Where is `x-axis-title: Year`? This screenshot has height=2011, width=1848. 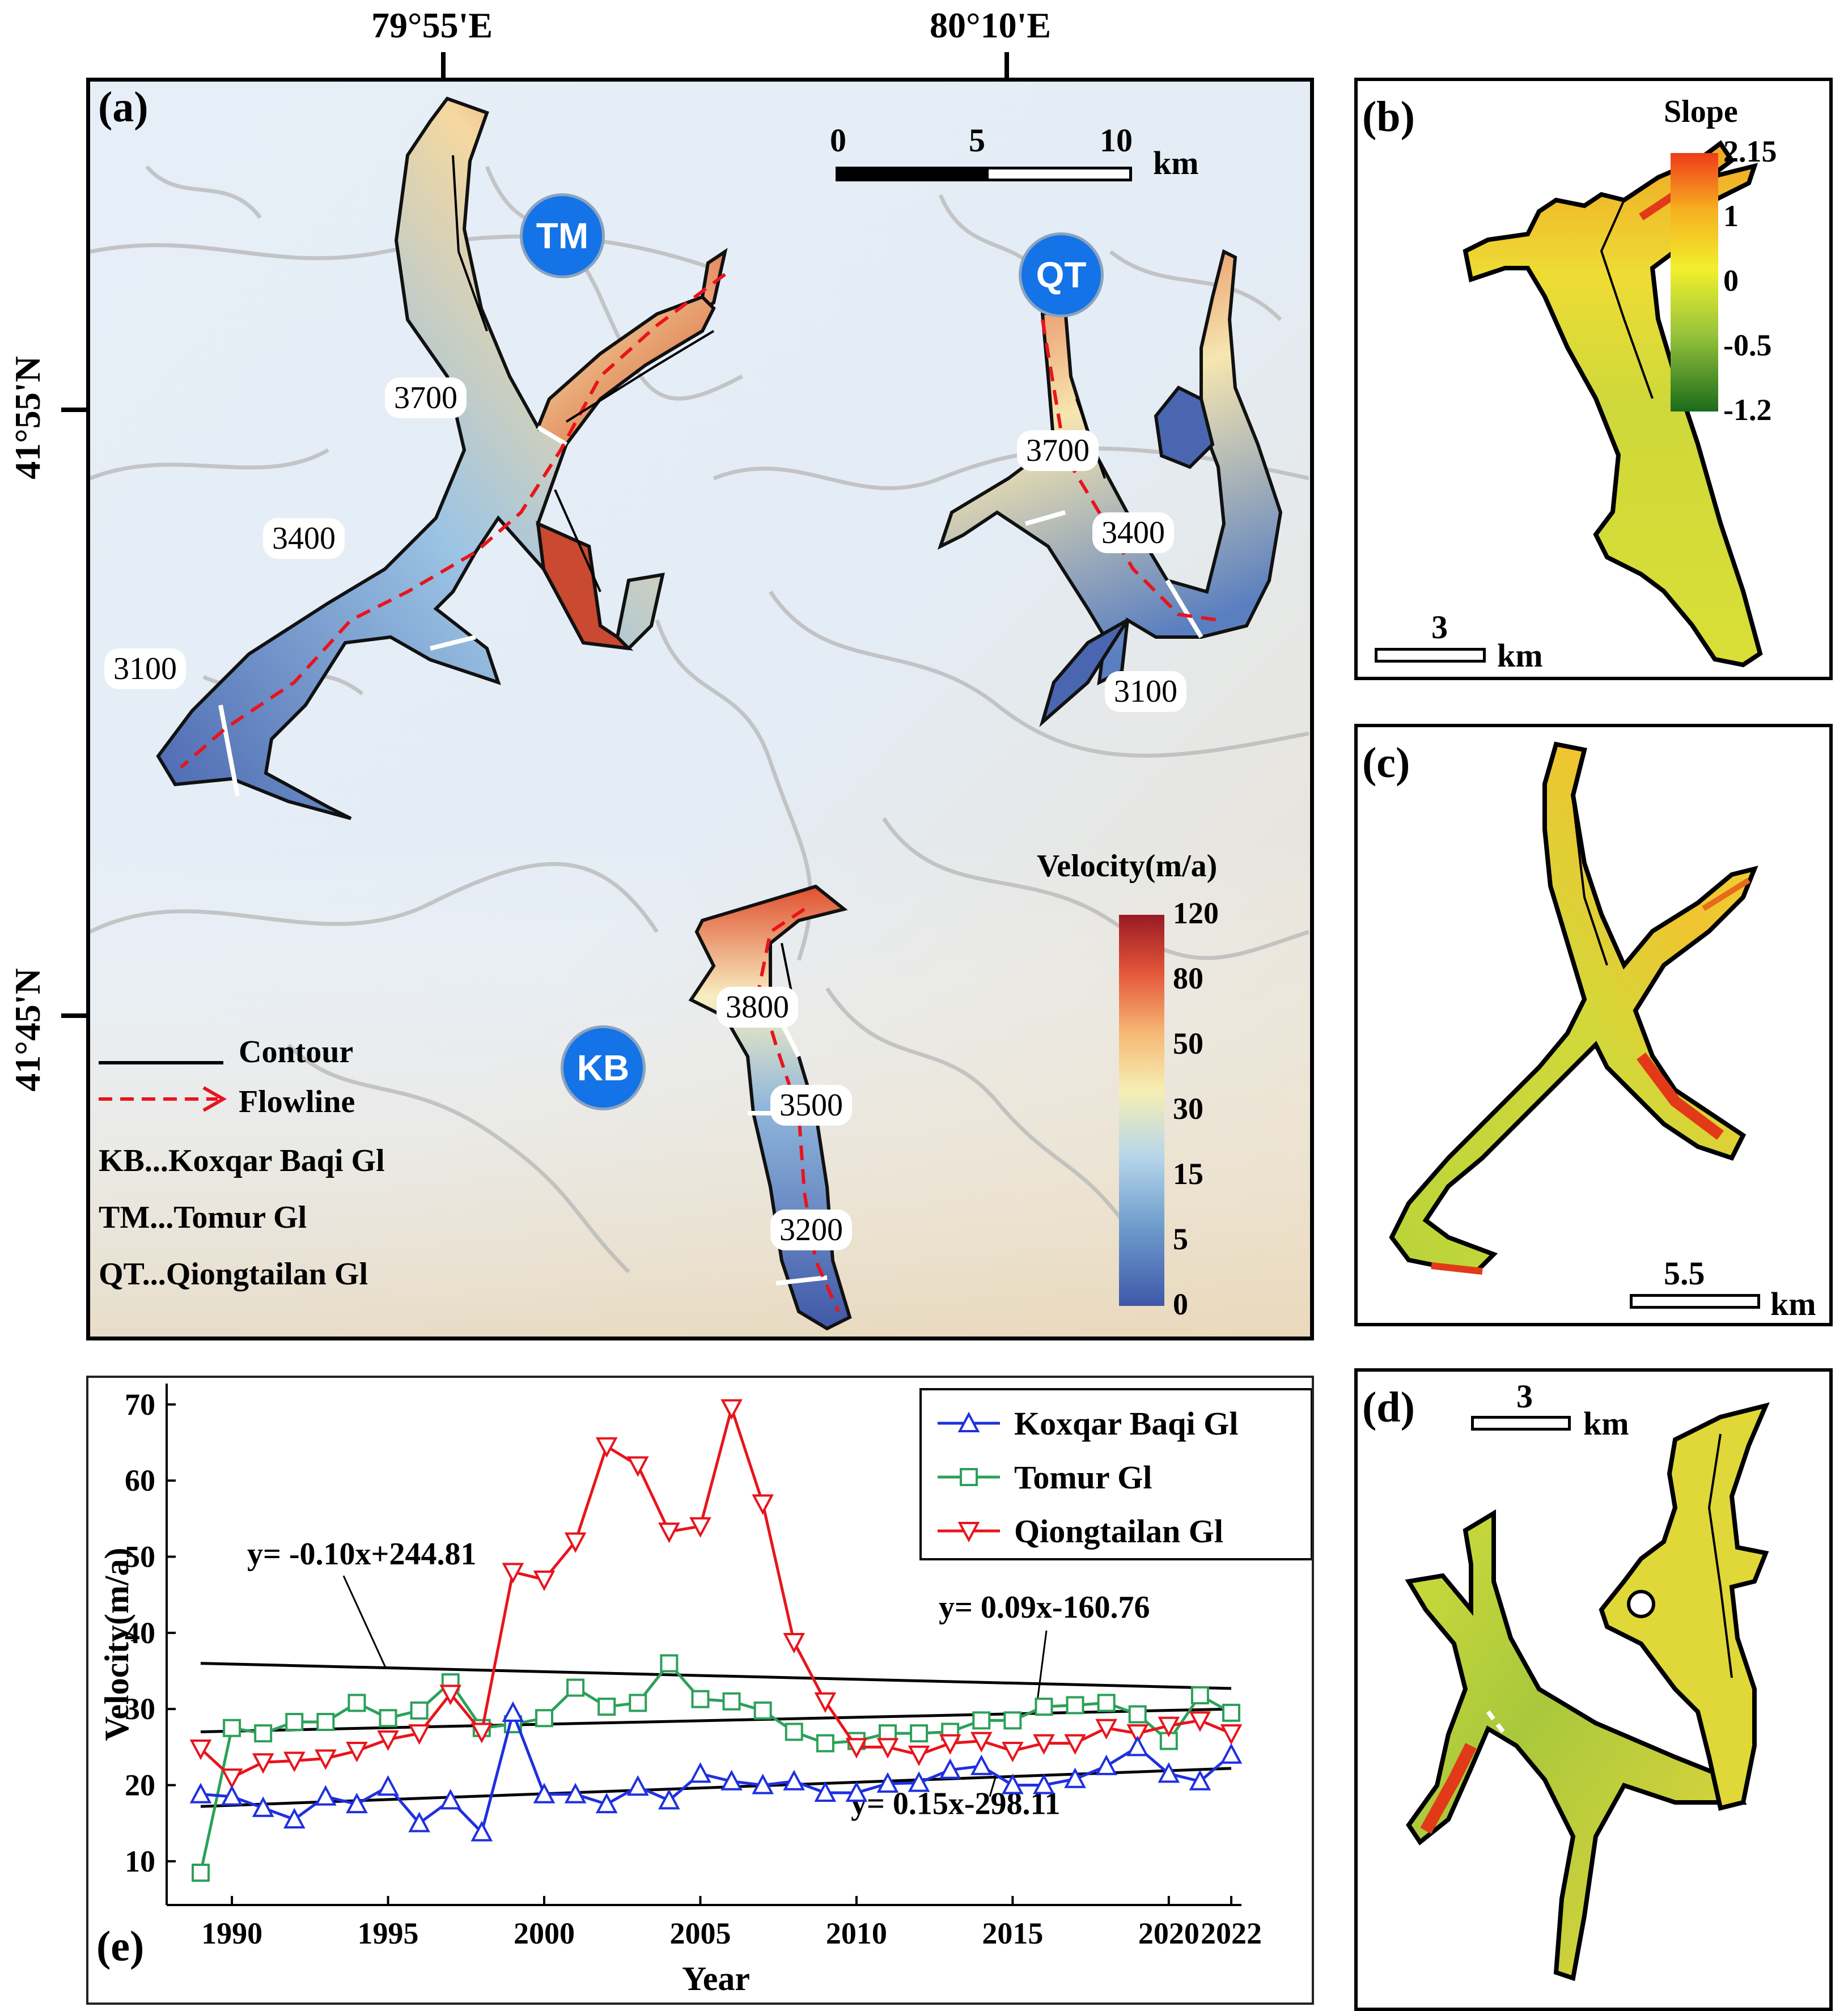 x-axis-title: Year is located at coordinates (716, 1979).